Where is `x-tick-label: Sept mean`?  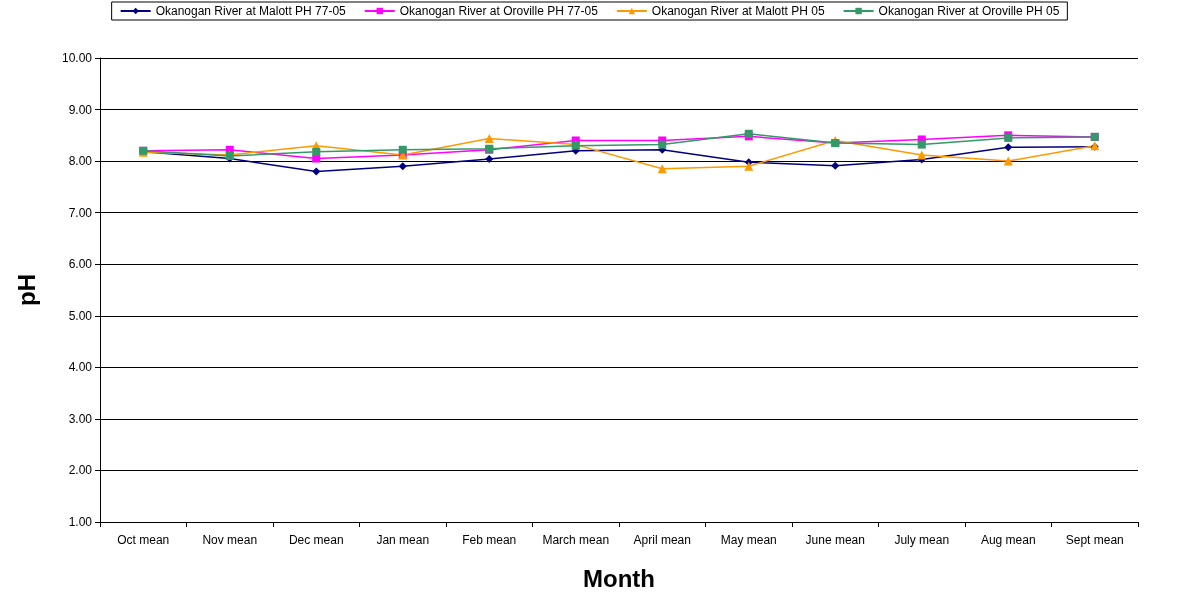 x-tick-label: Sept mean is located at coordinates (1094, 540).